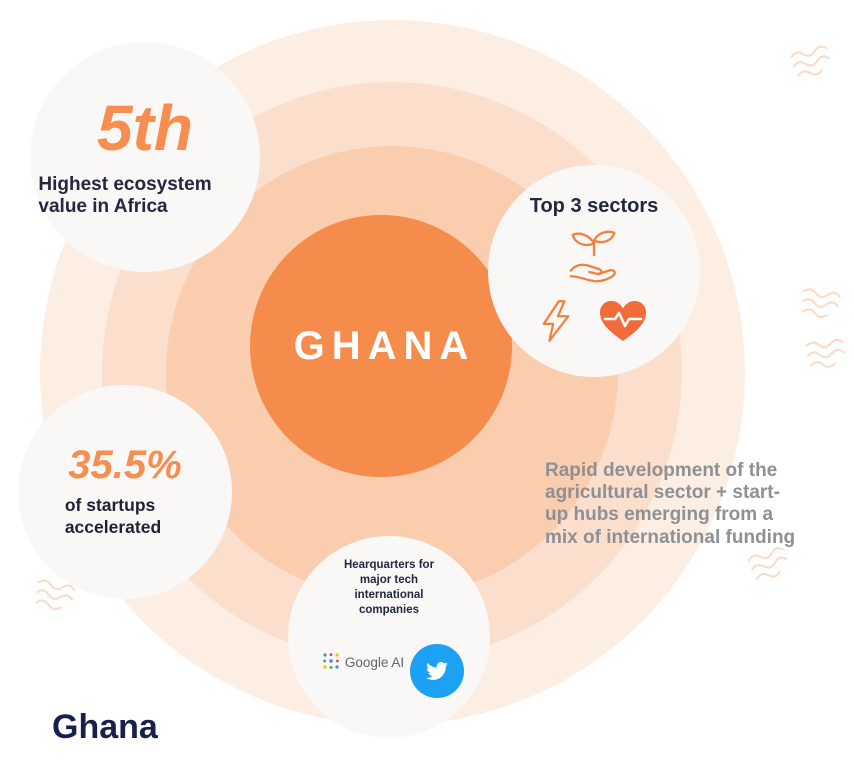 The image size is (854, 764). Describe the element at coordinates (145, 127) in the screenshot. I see `rank-value: 5th` at that location.